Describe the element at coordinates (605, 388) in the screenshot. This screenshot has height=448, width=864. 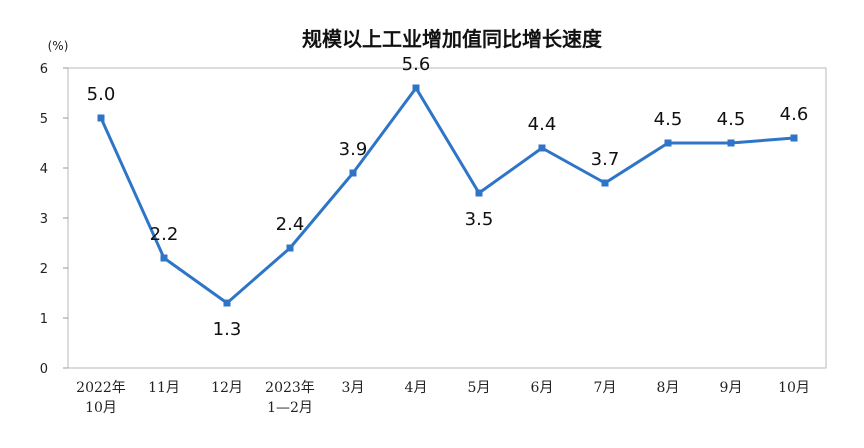
I see `x-tick-label: 7月` at that location.